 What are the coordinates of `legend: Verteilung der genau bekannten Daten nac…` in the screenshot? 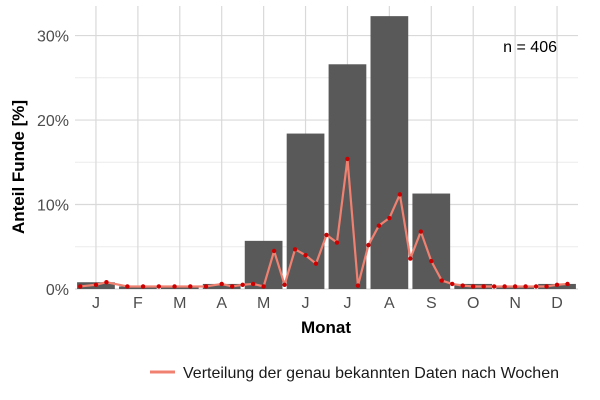 It's located at (354, 373).